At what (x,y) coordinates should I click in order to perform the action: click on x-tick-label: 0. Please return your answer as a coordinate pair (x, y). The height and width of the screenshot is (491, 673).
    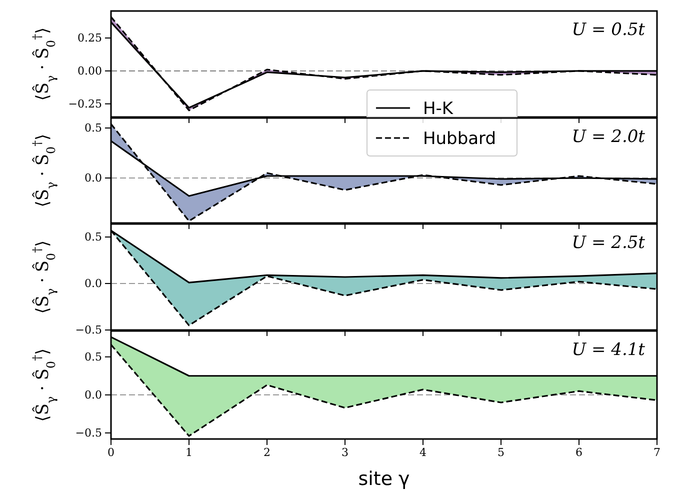
    Looking at the image, I should click on (111, 452).